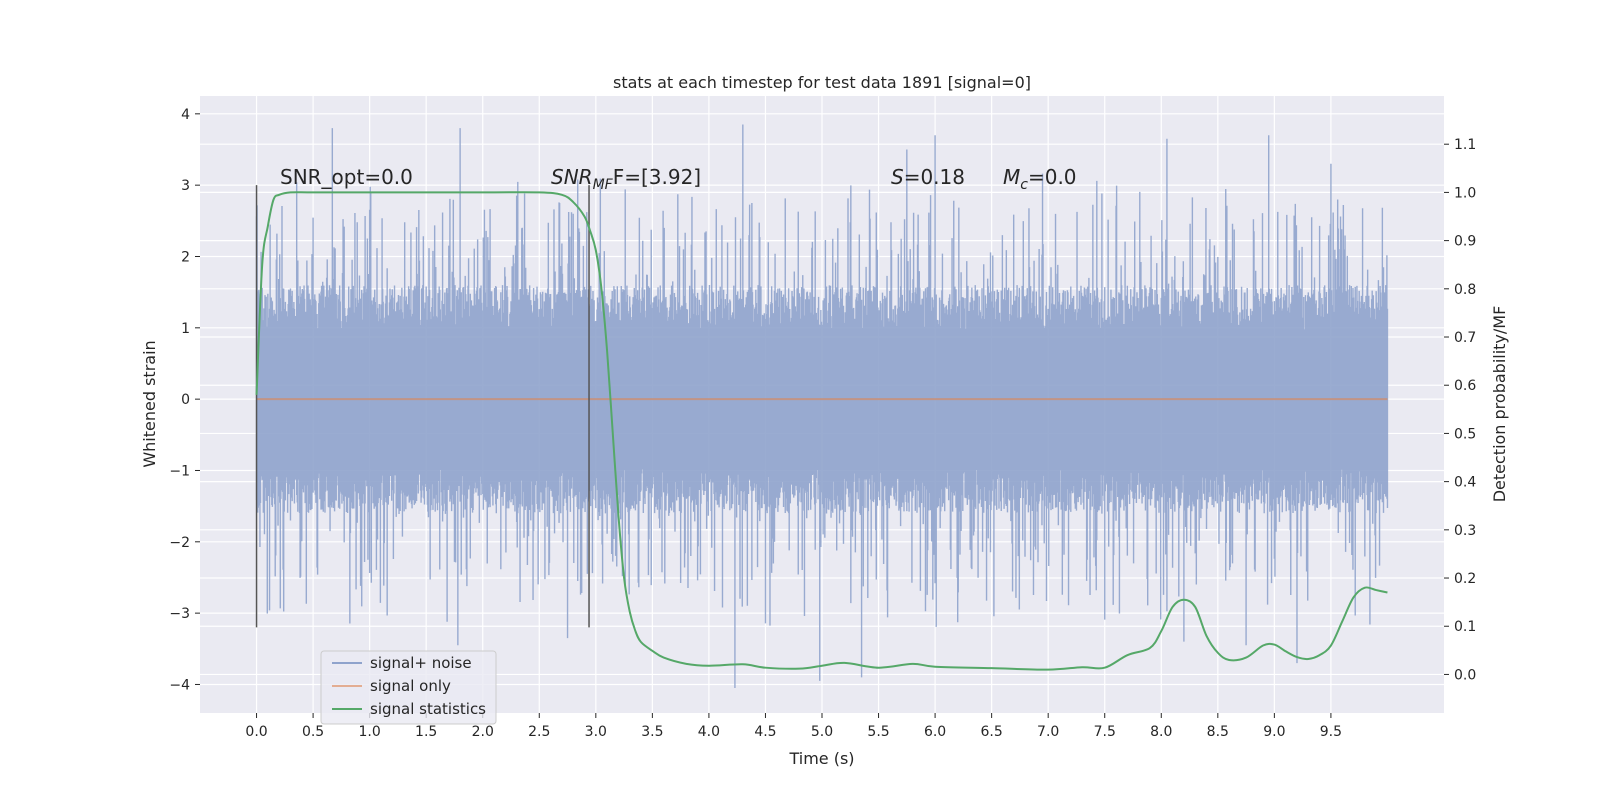 The width and height of the screenshot is (1600, 804). What do you see at coordinates (1011, 177) in the screenshot?
I see `annotation-mc-main: M` at bounding box center [1011, 177].